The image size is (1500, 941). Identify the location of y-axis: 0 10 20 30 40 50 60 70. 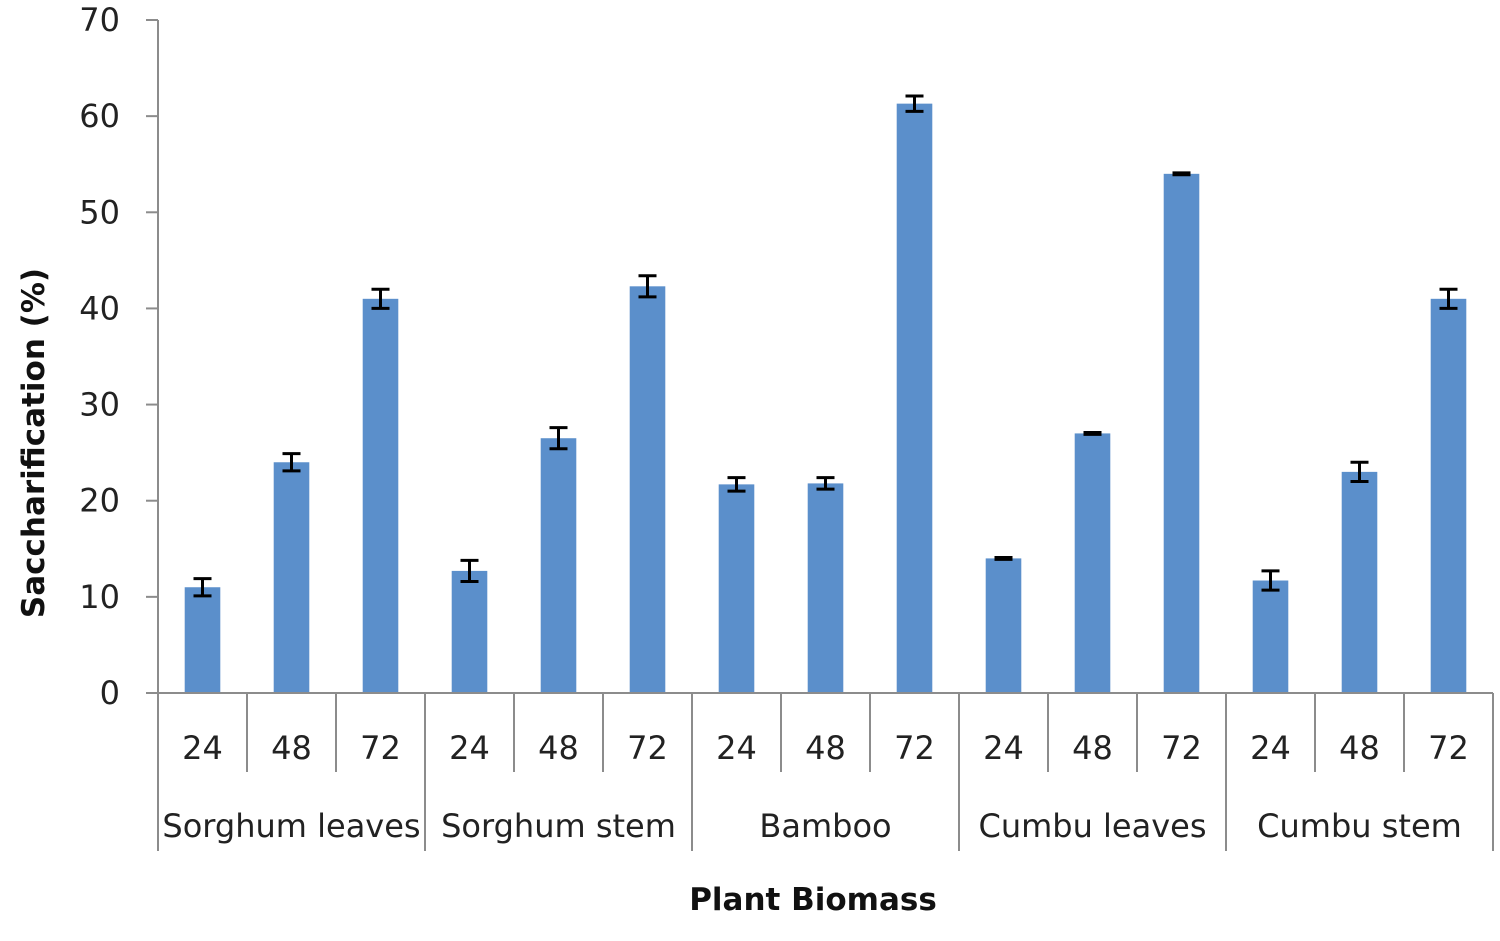
(119, 356).